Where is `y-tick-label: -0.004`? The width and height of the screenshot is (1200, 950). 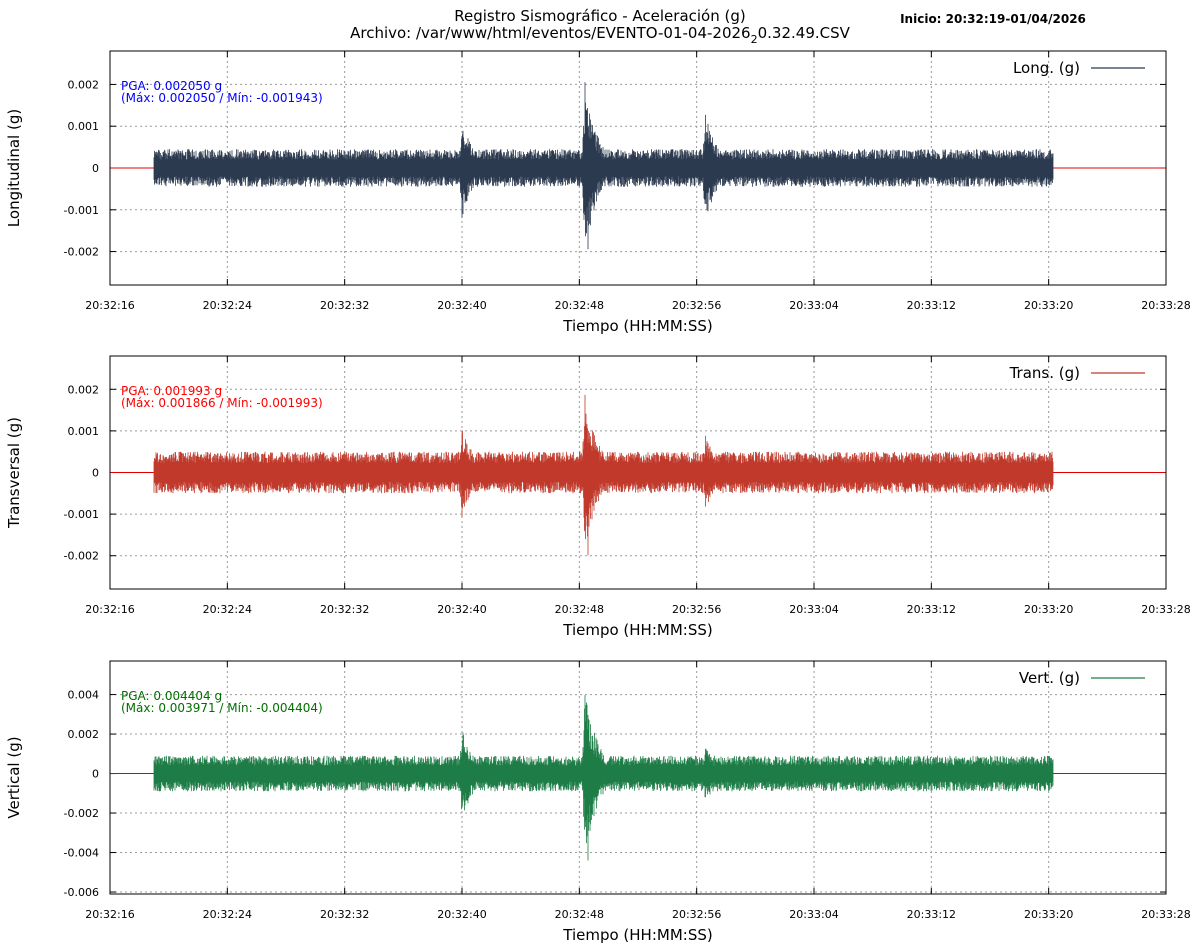
y-tick-label: -0.004 is located at coordinates (81, 853).